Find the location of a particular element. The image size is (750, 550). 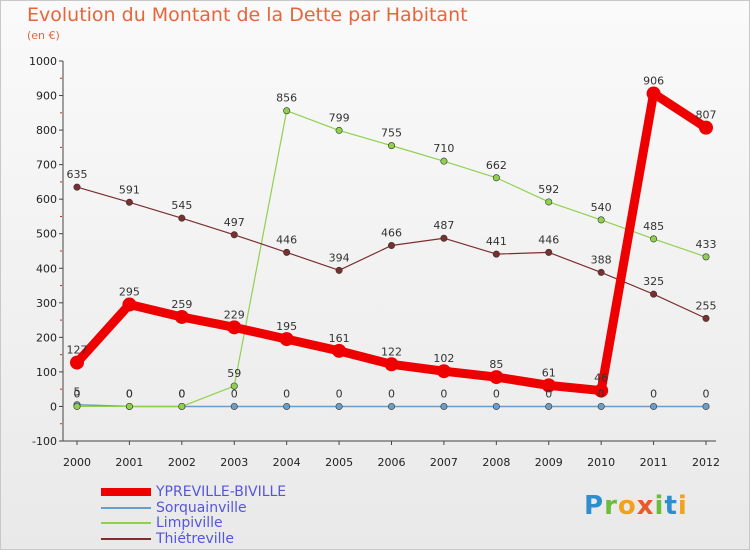

y-tick-label: 800 is located at coordinates (46, 130).